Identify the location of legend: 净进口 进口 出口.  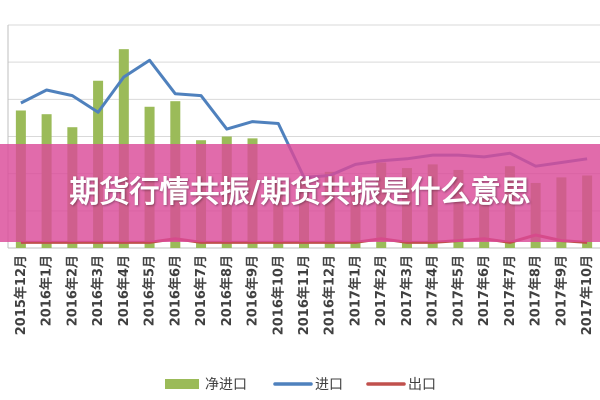
(300, 385).